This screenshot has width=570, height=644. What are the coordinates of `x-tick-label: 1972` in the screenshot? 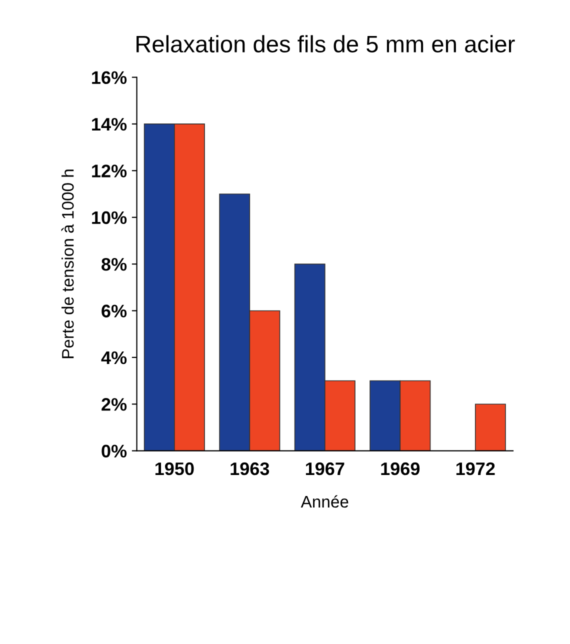 It's located at (475, 469).